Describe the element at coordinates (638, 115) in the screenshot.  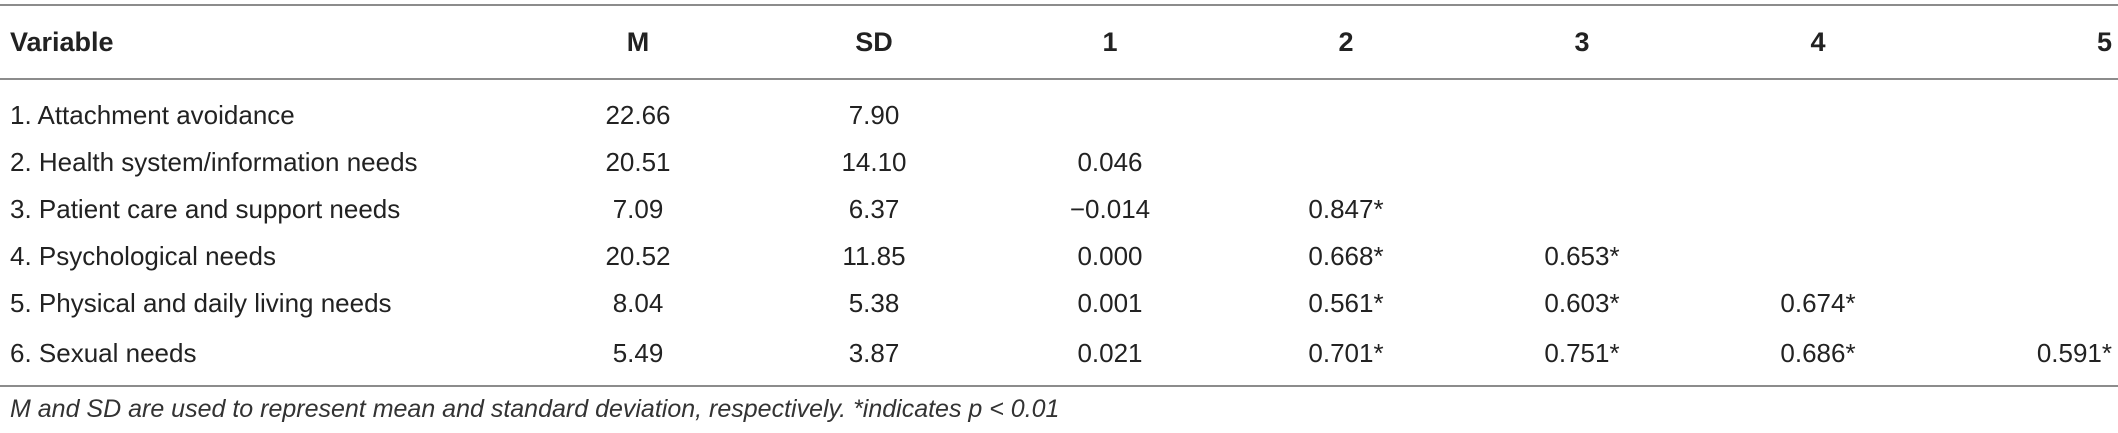
I see `cell-mean: 22.66` at that location.